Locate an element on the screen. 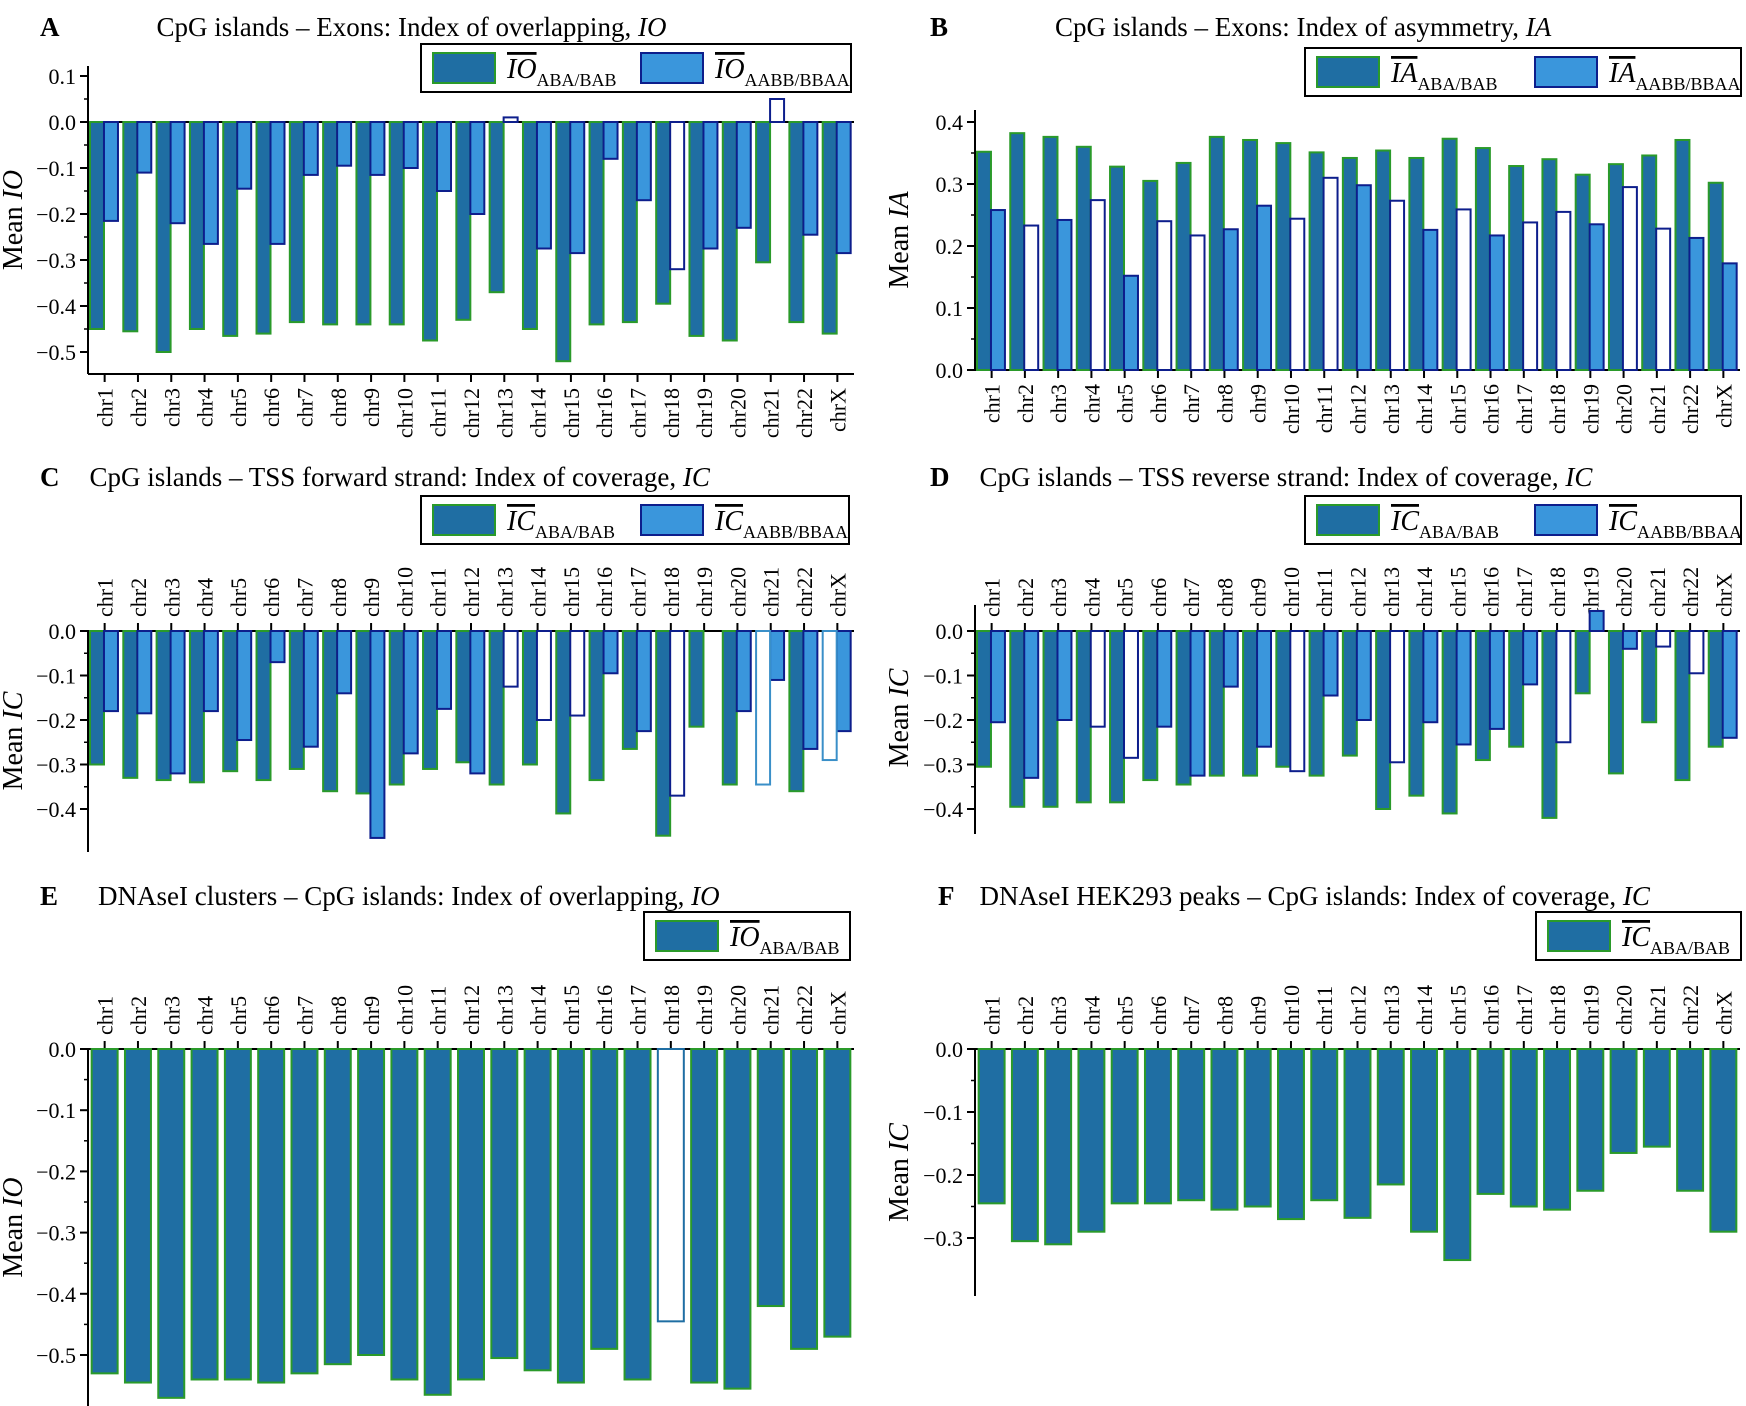  bar-a-aba-bab-chr10 is located at coordinates (396, 223).